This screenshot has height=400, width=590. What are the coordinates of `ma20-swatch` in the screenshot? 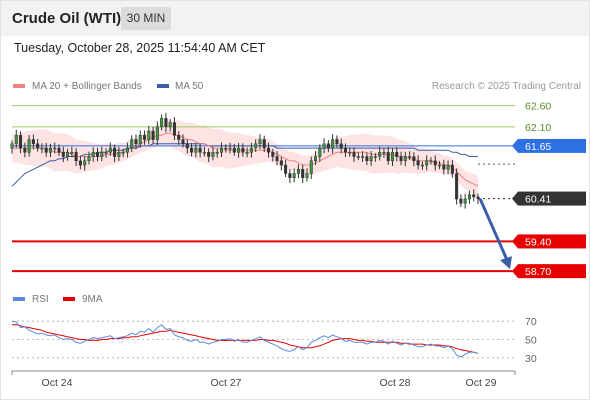 It's located at (19, 86).